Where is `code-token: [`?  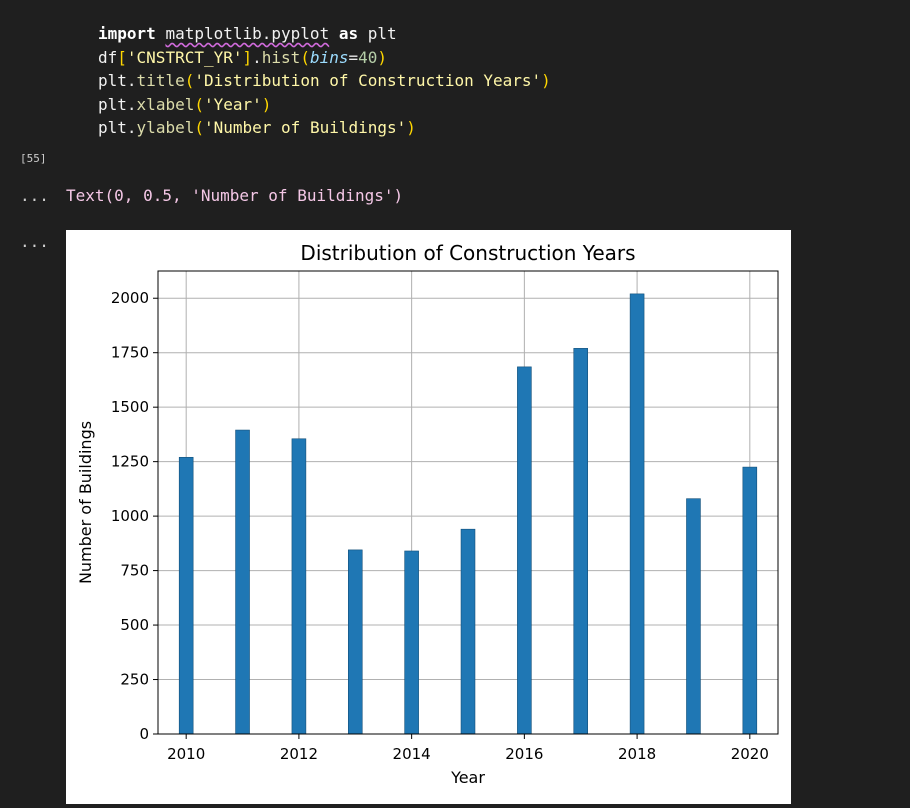
code-token: [ is located at coordinates (122, 57).